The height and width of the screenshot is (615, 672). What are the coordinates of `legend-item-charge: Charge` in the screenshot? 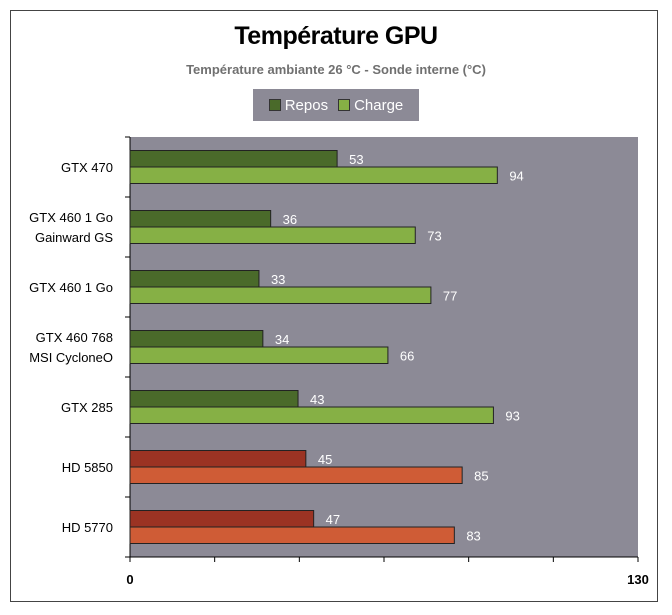 It's located at (370, 105).